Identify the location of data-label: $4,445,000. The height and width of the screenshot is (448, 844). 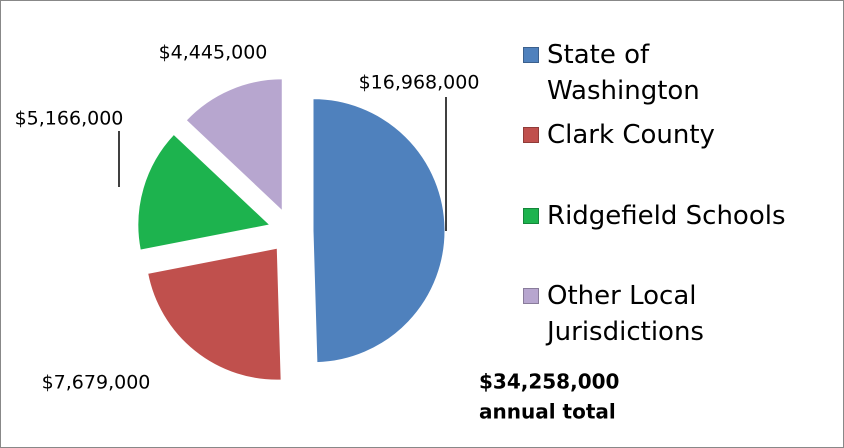
(213, 53).